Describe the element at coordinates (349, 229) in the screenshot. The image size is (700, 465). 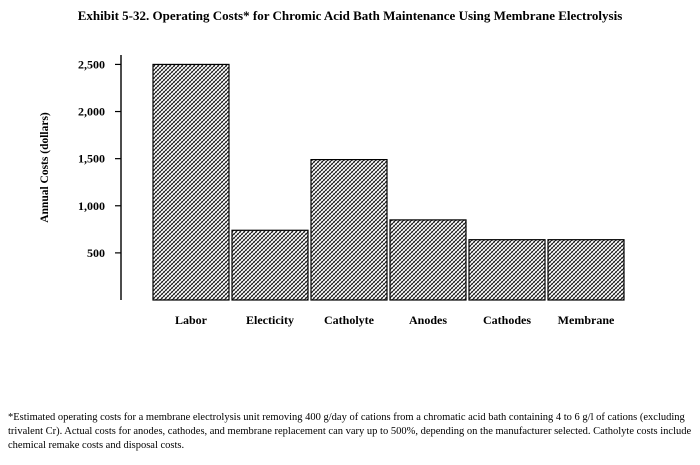
I see `bar-catholyte` at that location.